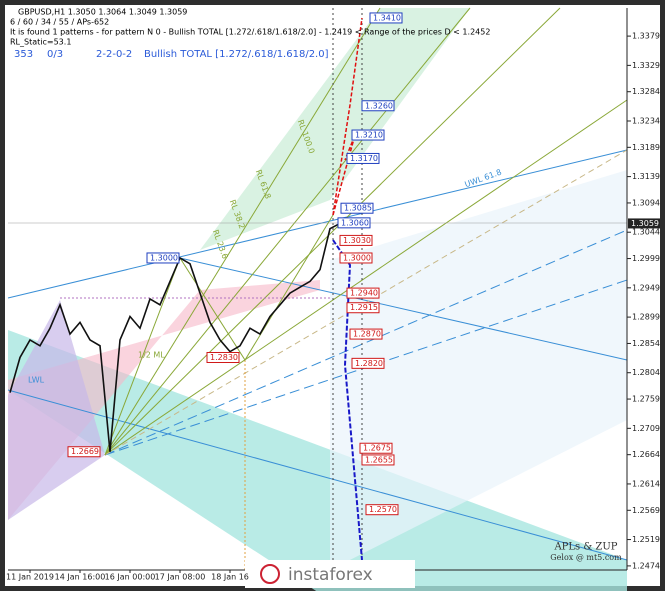 The width and height of the screenshot is (665, 591). I want to click on x-tick-label: 17 Jan 08:00, so click(180, 577).